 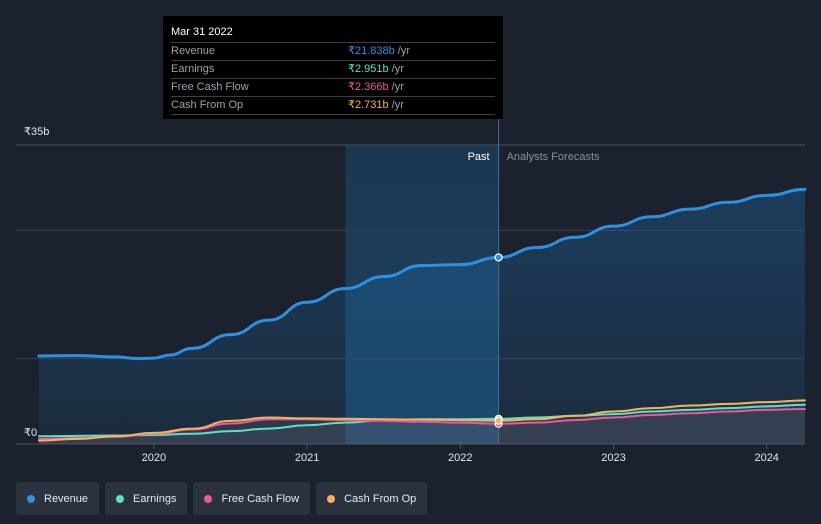 What do you see at coordinates (498, 420) in the screenshot?
I see `marker-cash-from-op` at bounding box center [498, 420].